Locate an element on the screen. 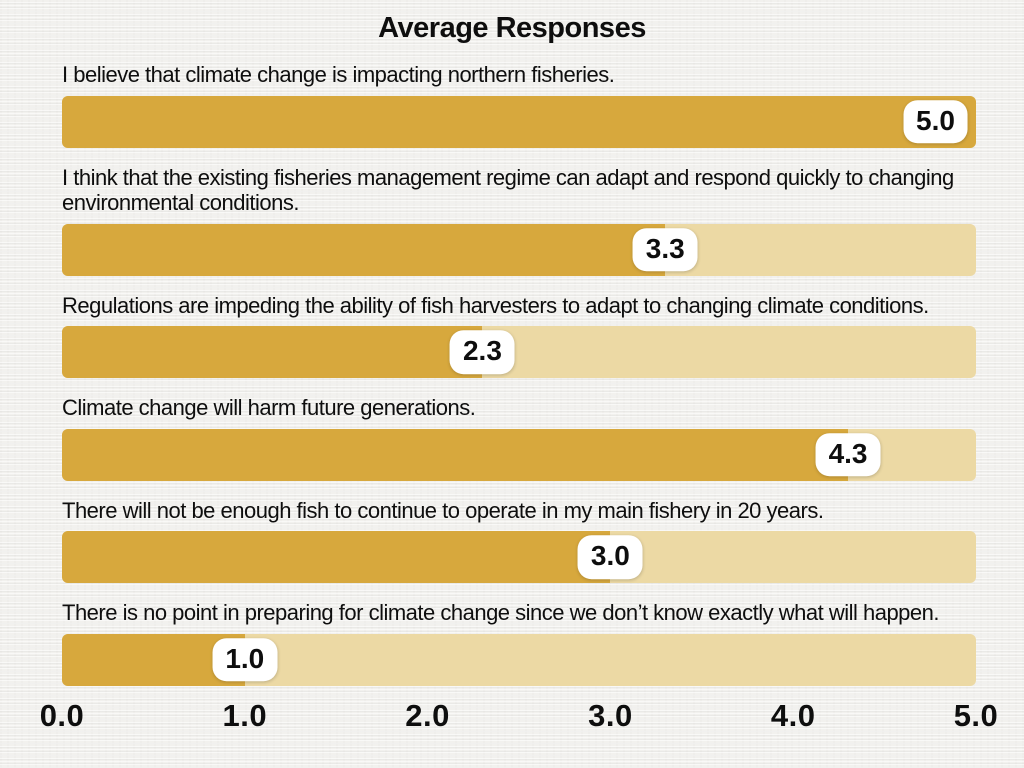 This screenshot has height=768, width=1024. x-axis-tick: 1.0 is located at coordinates (245, 715).